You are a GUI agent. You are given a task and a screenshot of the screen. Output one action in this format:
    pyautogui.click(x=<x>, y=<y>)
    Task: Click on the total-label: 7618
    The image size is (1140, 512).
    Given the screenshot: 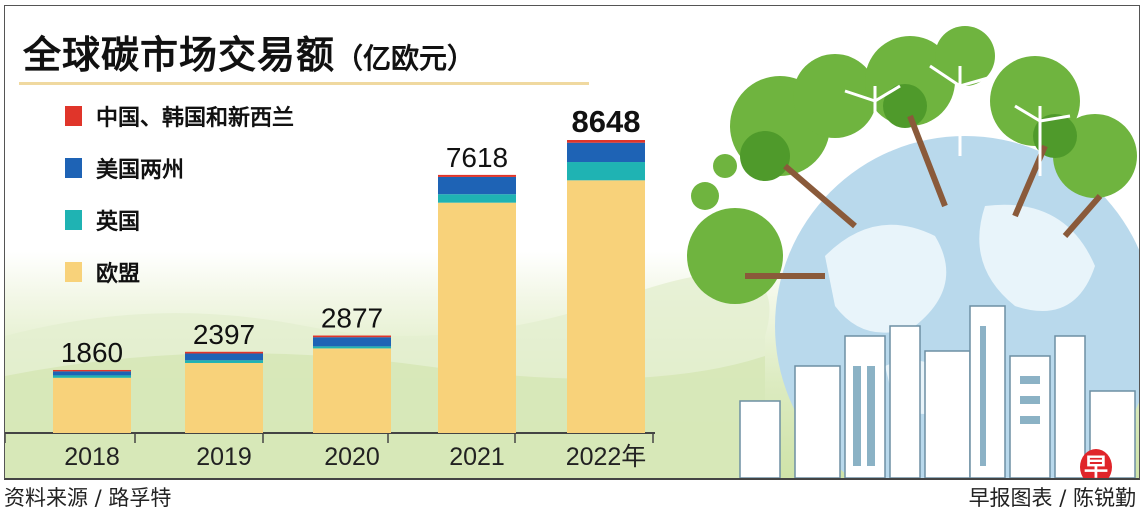 What is the action you would take?
    pyautogui.click(x=477, y=157)
    